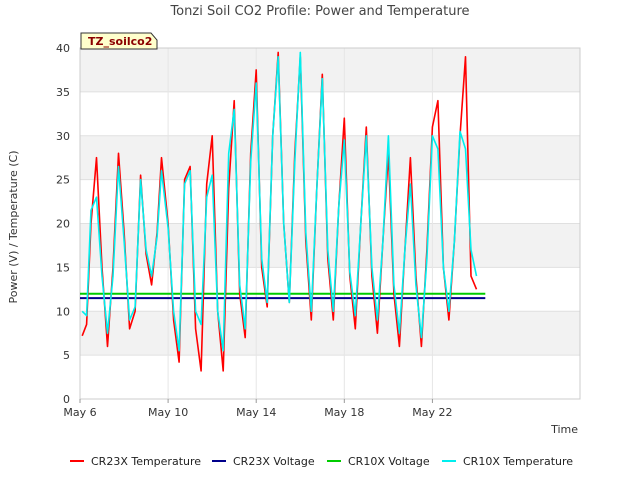 The height and width of the screenshot is (480, 640). What do you see at coordinates (63, 92) in the screenshot?
I see `y-tick-label: 35` at bounding box center [63, 92].